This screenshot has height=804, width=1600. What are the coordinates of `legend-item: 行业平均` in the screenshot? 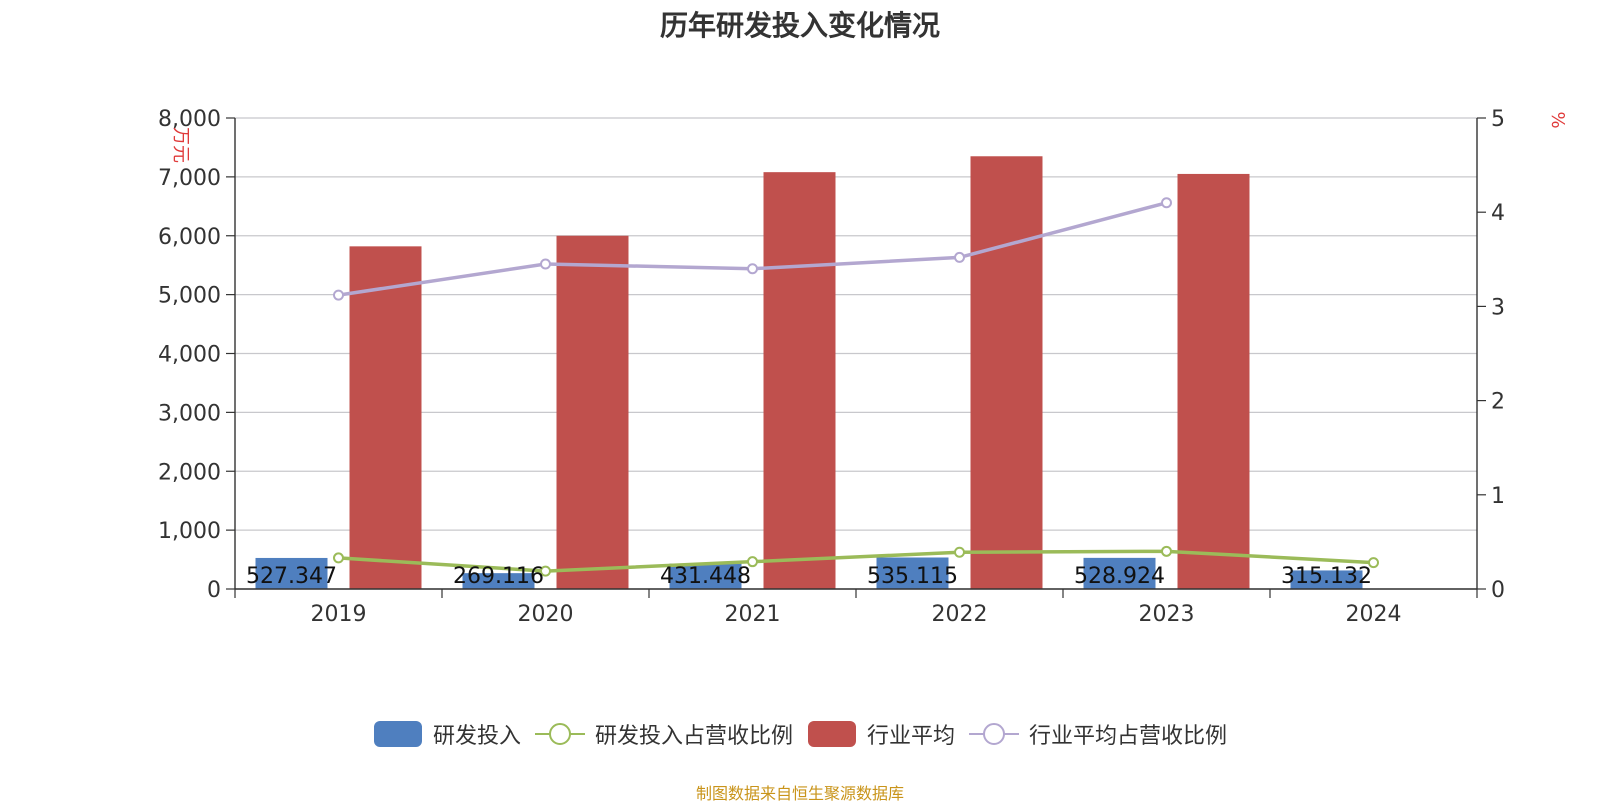 It's located at (881, 734).